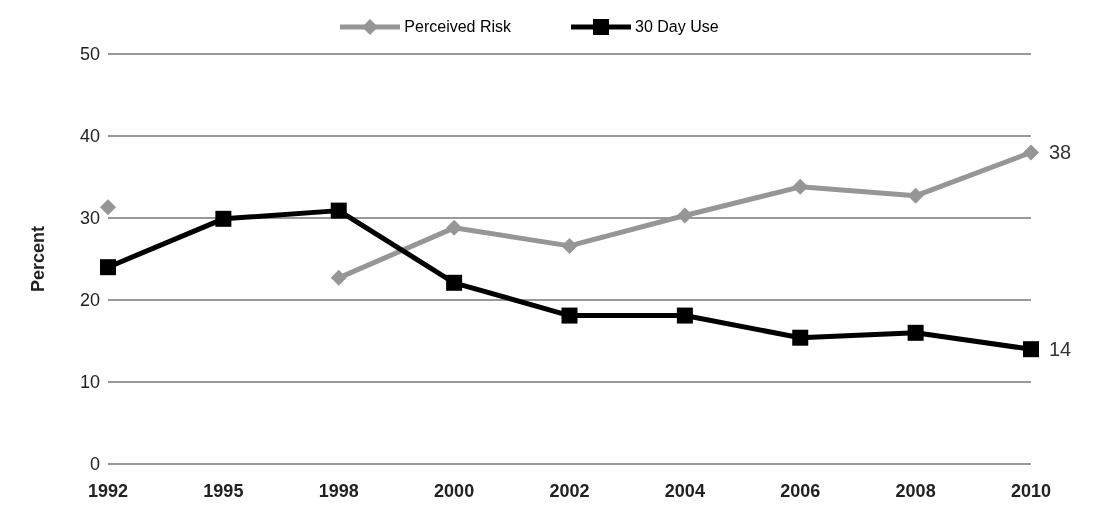 This screenshot has height=522, width=1099. What do you see at coordinates (454, 490) in the screenshot?
I see `x-tick-label: 2000` at bounding box center [454, 490].